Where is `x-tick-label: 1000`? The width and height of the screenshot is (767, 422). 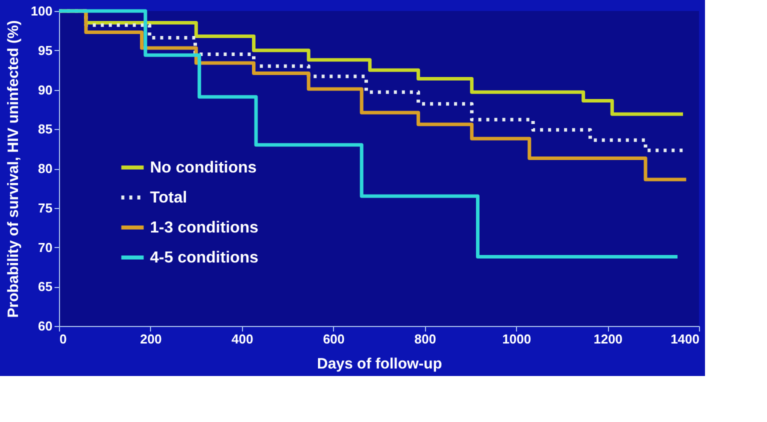
x-tick-label: 1000 is located at coordinates (517, 339).